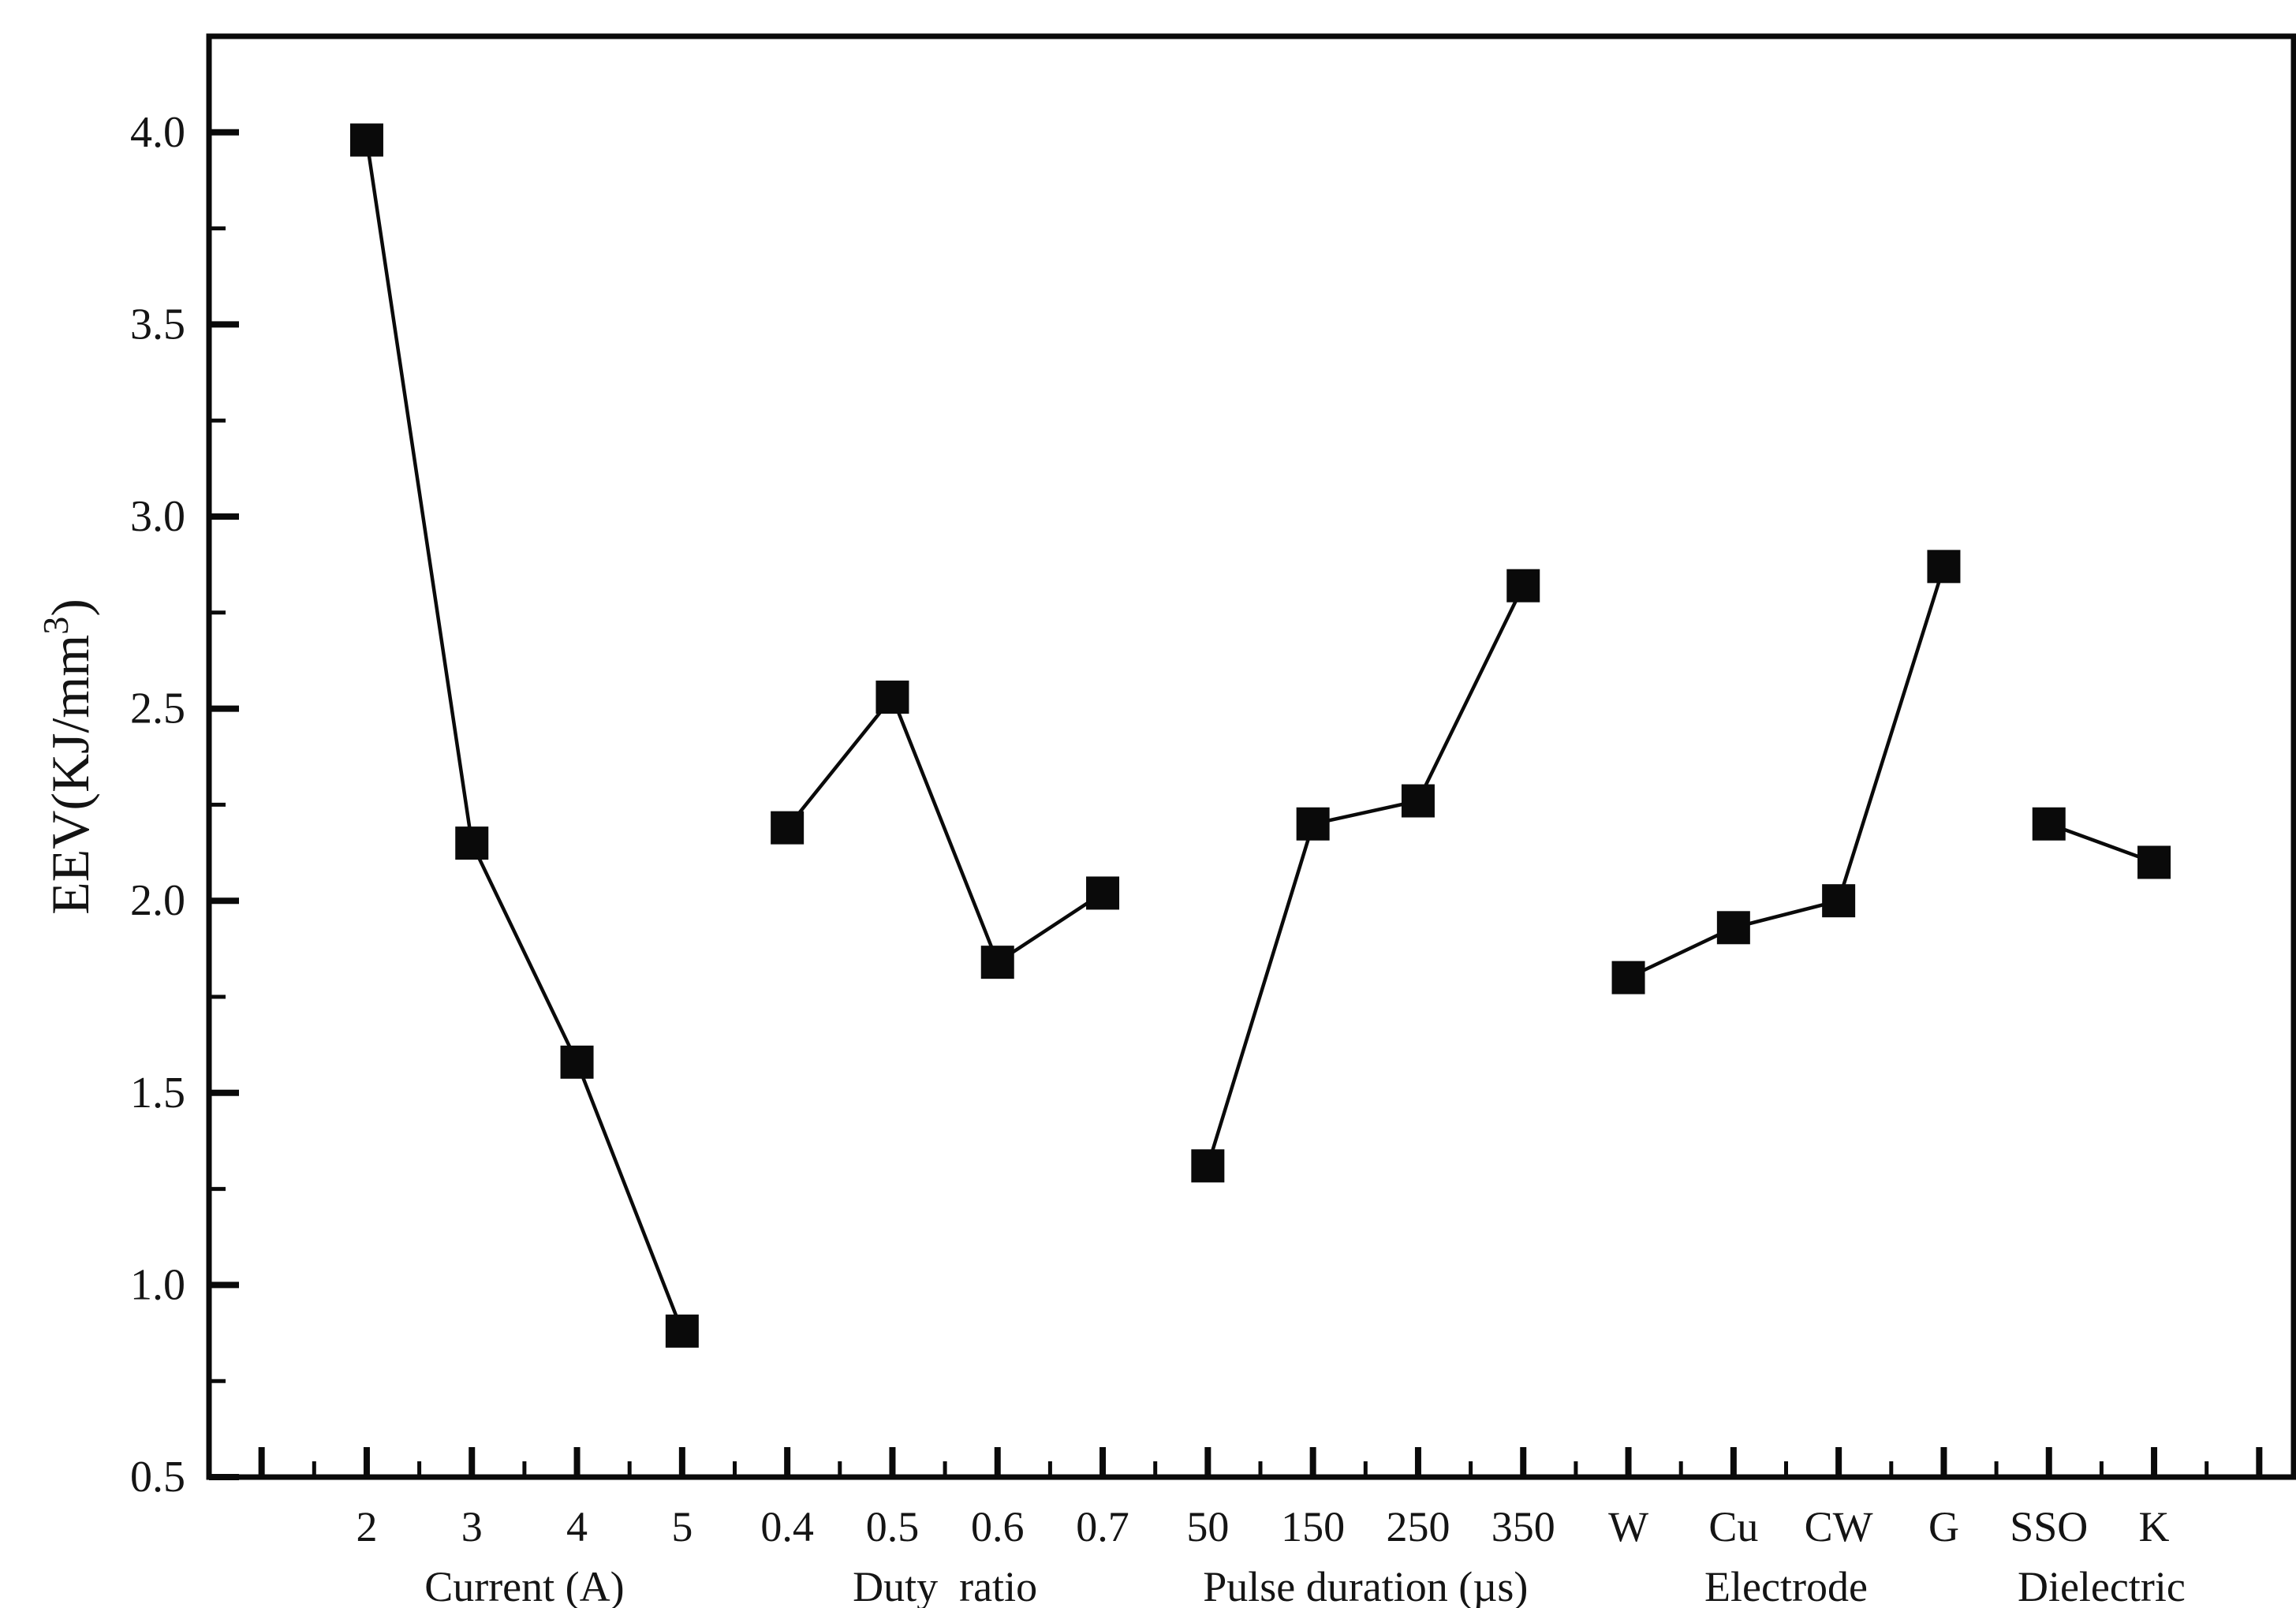 The height and width of the screenshot is (1608, 2296). What do you see at coordinates (70, 775) in the screenshot?
I see `y-axis-title-base: EEV(KJ/mm` at bounding box center [70, 775].